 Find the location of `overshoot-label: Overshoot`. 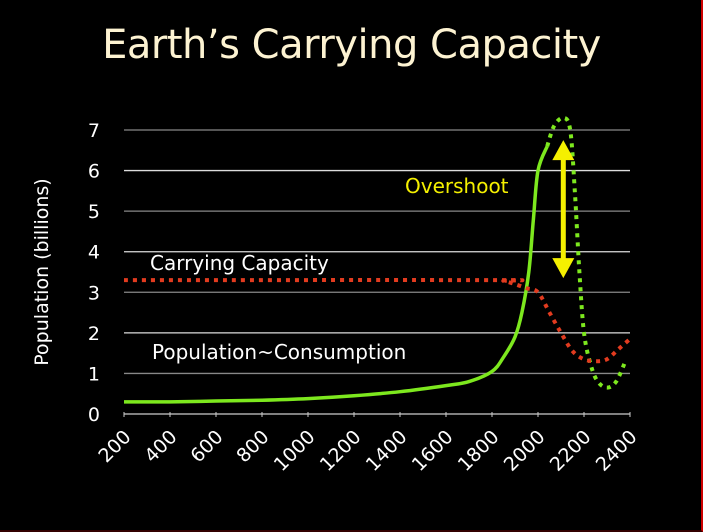

overshoot-label: Overshoot is located at coordinates (457, 186).